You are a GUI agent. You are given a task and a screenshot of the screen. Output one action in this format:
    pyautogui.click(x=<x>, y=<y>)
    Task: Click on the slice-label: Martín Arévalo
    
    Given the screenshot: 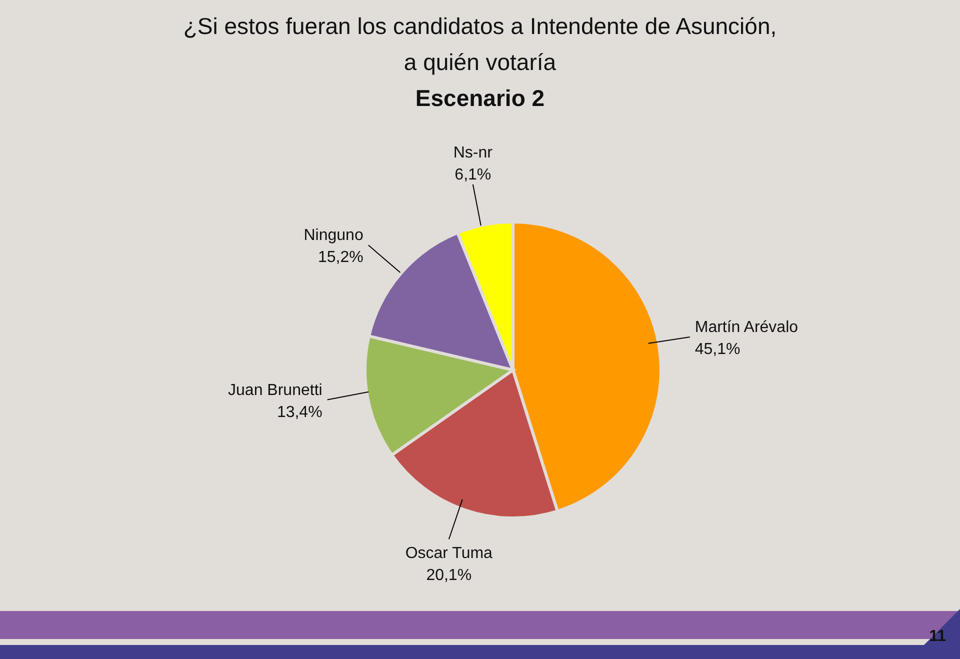 What is the action you would take?
    pyautogui.click(x=746, y=327)
    